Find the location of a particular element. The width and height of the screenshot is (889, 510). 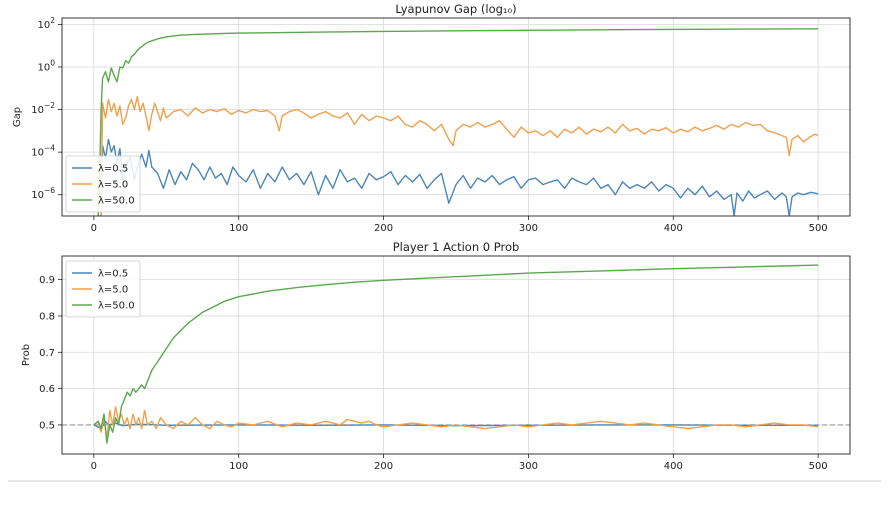

y-tick-label: 10⁰ is located at coordinates (46, 65).